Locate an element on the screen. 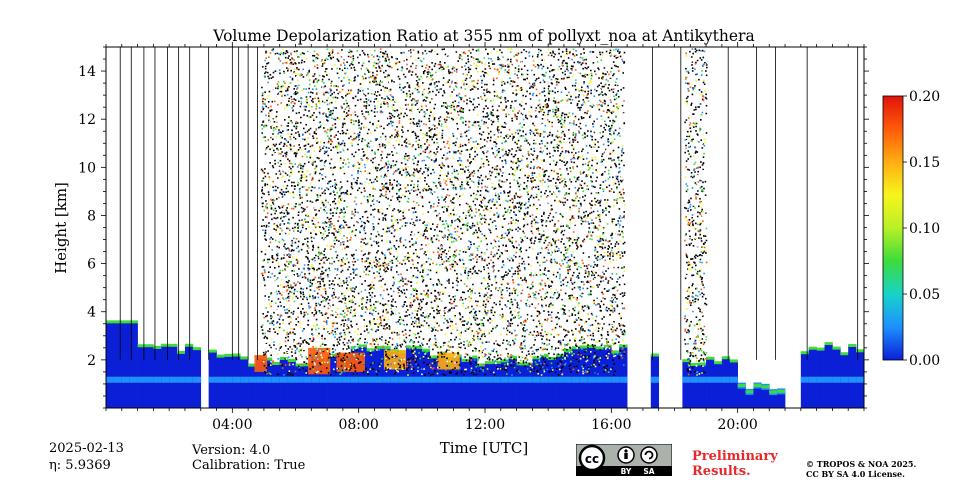 This screenshot has width=960, height=480. y-axis-label: Height [km] is located at coordinates (61, 228).